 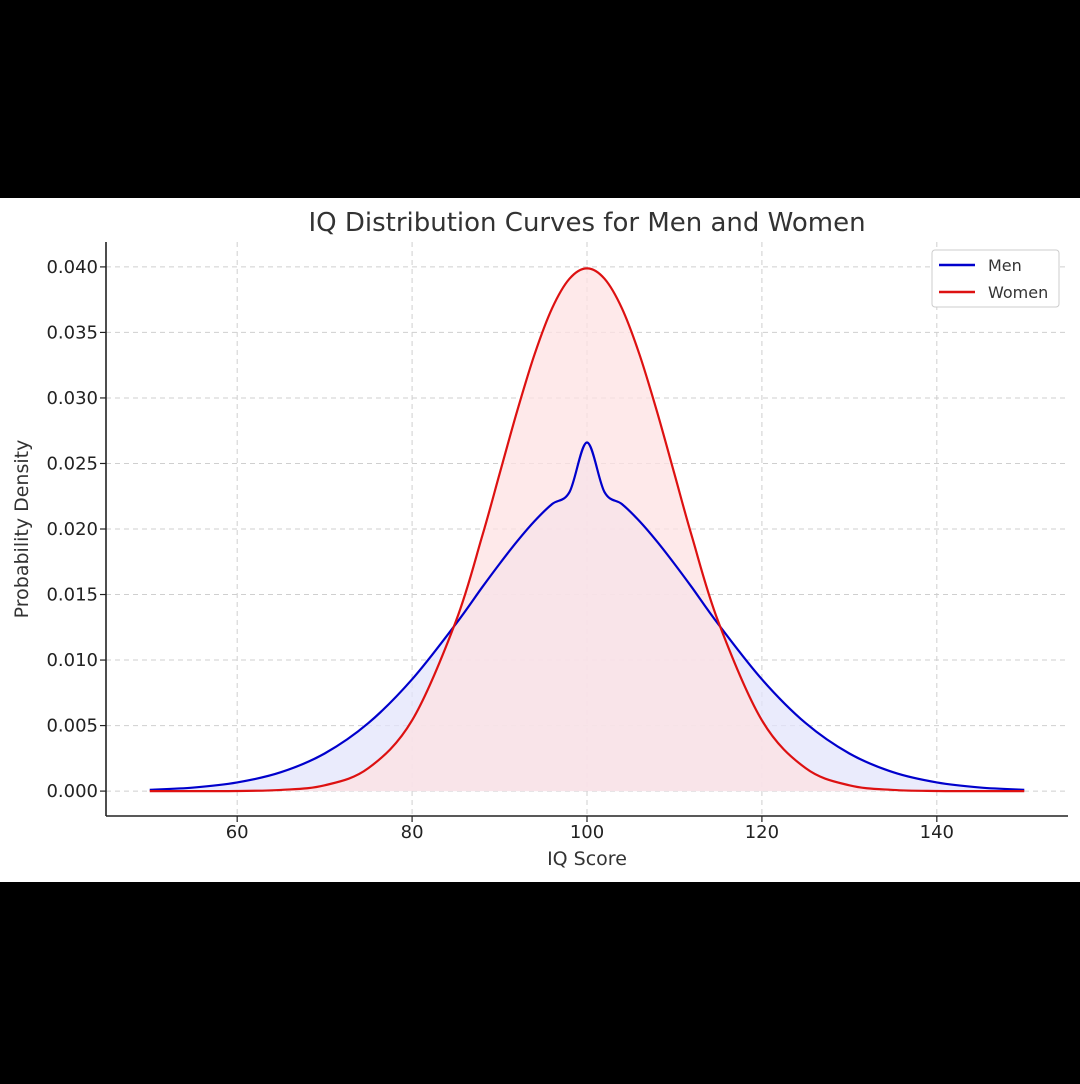 What do you see at coordinates (72, 660) in the screenshot?
I see `y-tick-label: 0.010` at bounding box center [72, 660].